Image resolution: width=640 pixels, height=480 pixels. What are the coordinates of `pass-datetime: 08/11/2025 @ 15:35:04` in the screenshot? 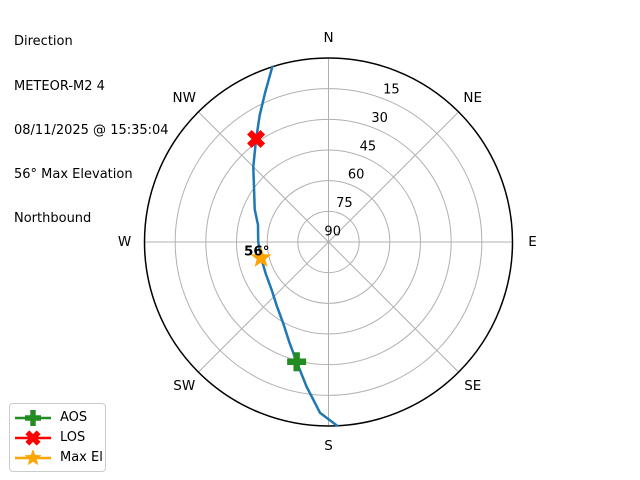 It's located at (91, 130).